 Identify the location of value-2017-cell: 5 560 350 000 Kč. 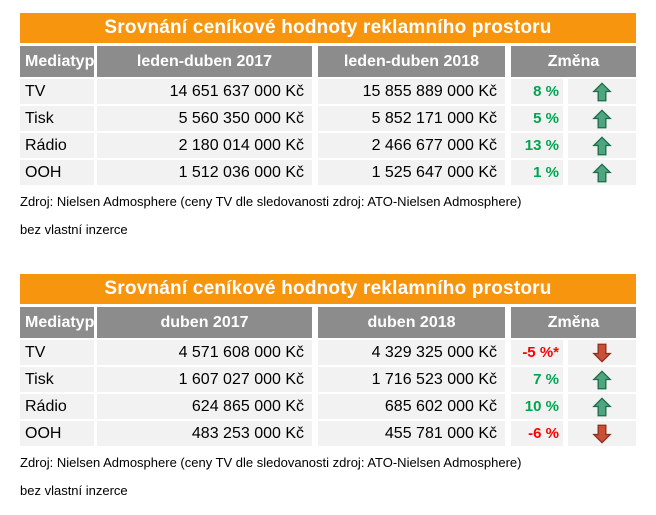
(204, 118).